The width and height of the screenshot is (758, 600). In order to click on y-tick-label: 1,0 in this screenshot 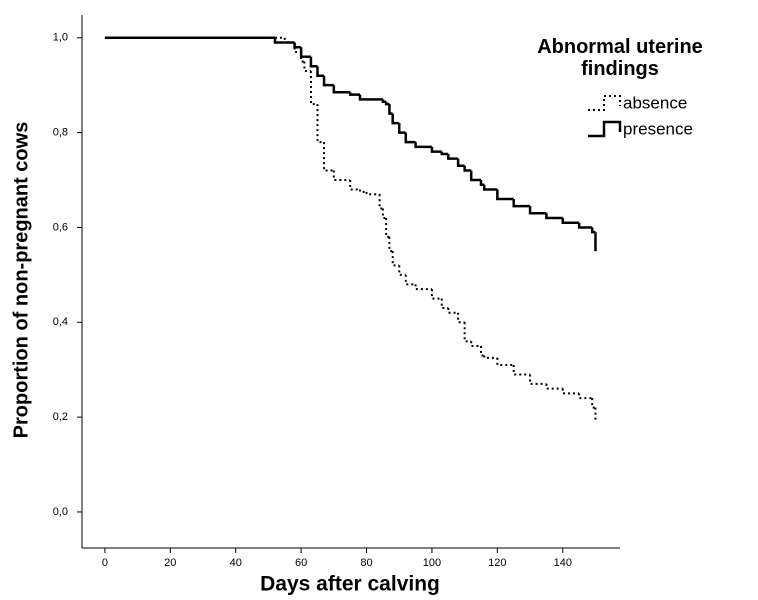, I will do `click(60, 38)`.